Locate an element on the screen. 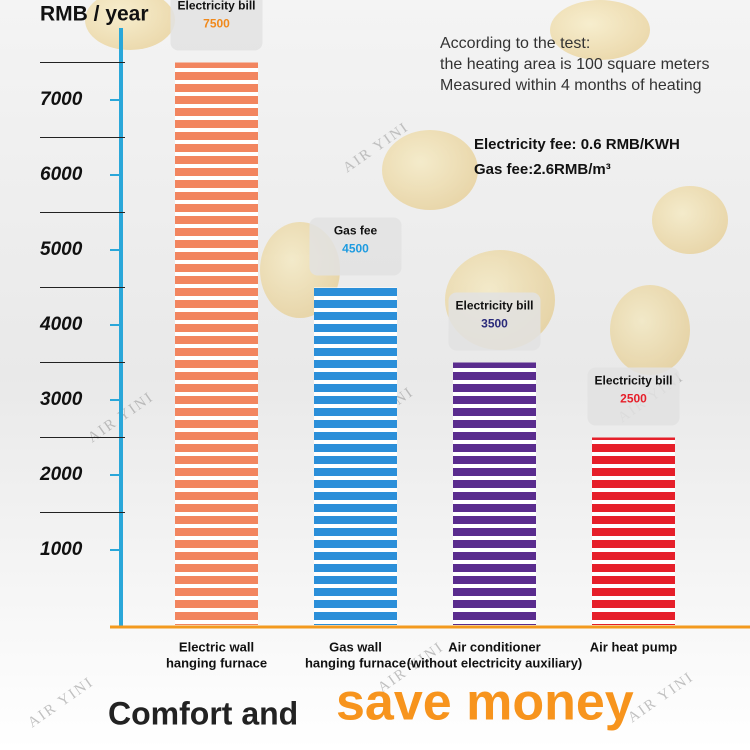  value-label: 7500 is located at coordinates (216, 24).